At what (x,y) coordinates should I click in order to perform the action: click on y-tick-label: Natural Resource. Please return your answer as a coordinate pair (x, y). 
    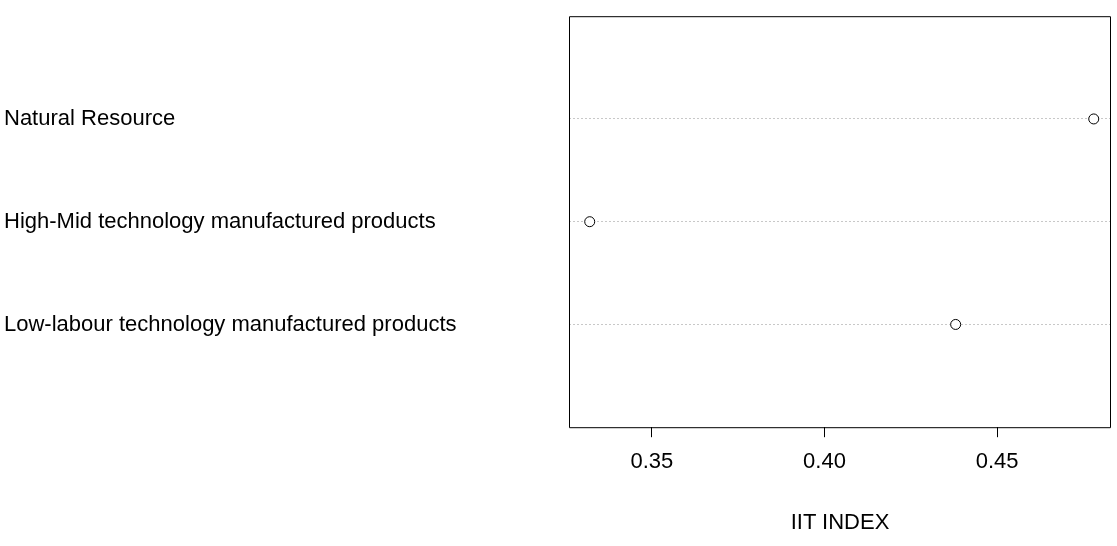
    Looking at the image, I should click on (90, 118).